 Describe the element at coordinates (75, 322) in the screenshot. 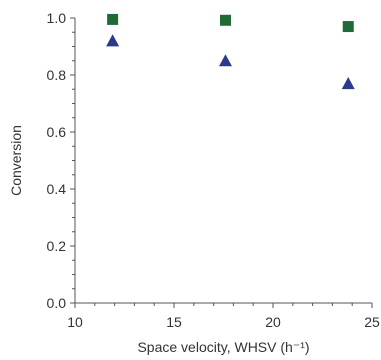

I see `x-tick-label: 10` at that location.